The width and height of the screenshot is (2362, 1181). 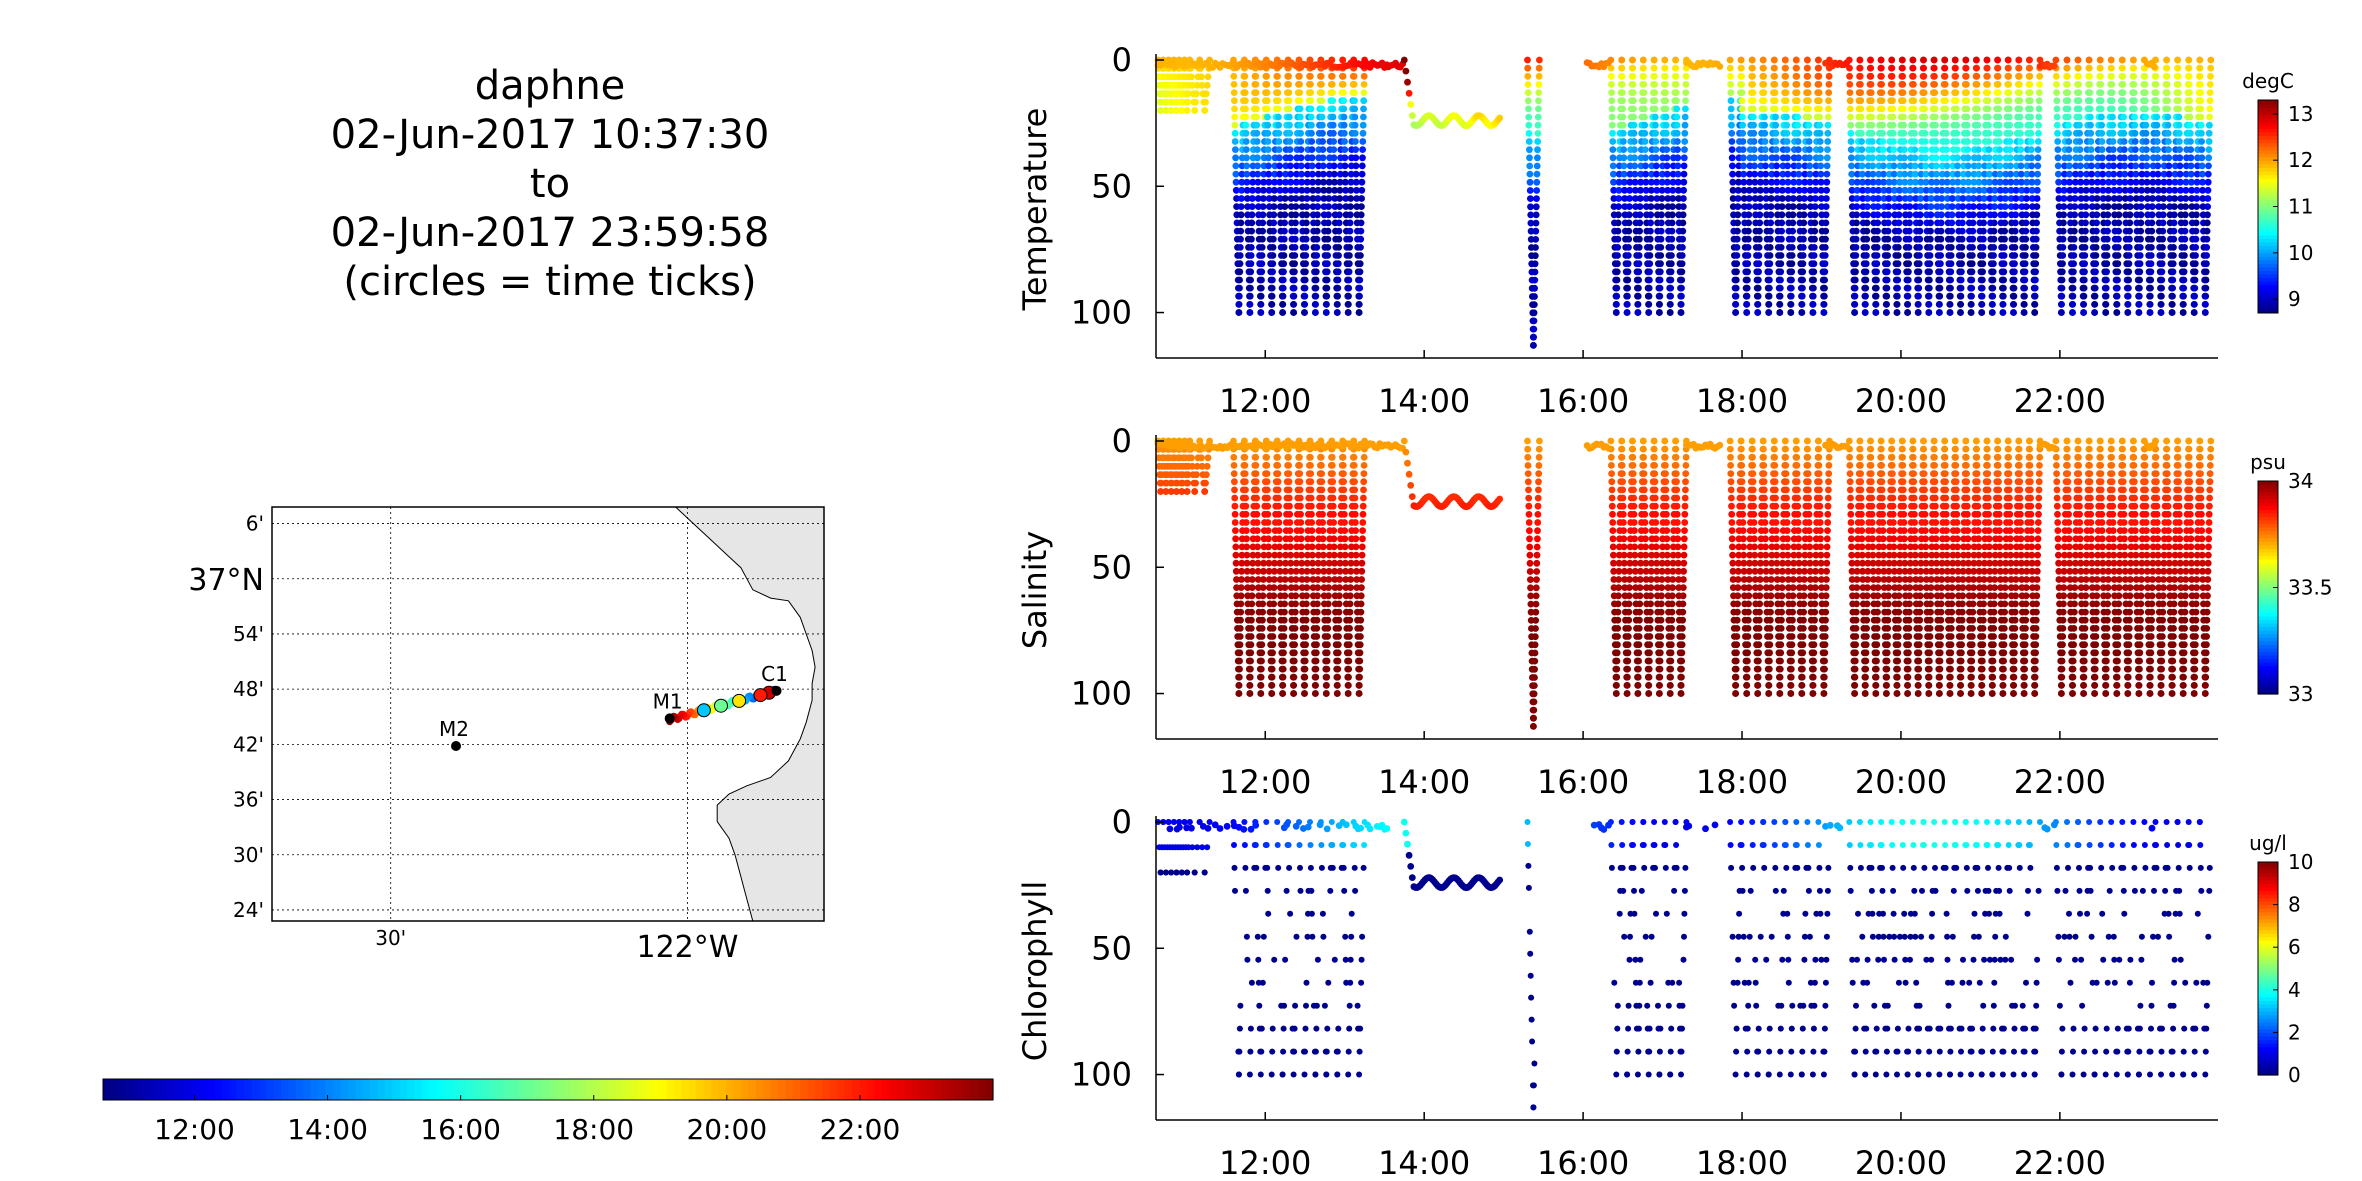 What do you see at coordinates (2268, 247) in the screenshot?
I see `colorbar-segment` at bounding box center [2268, 247].